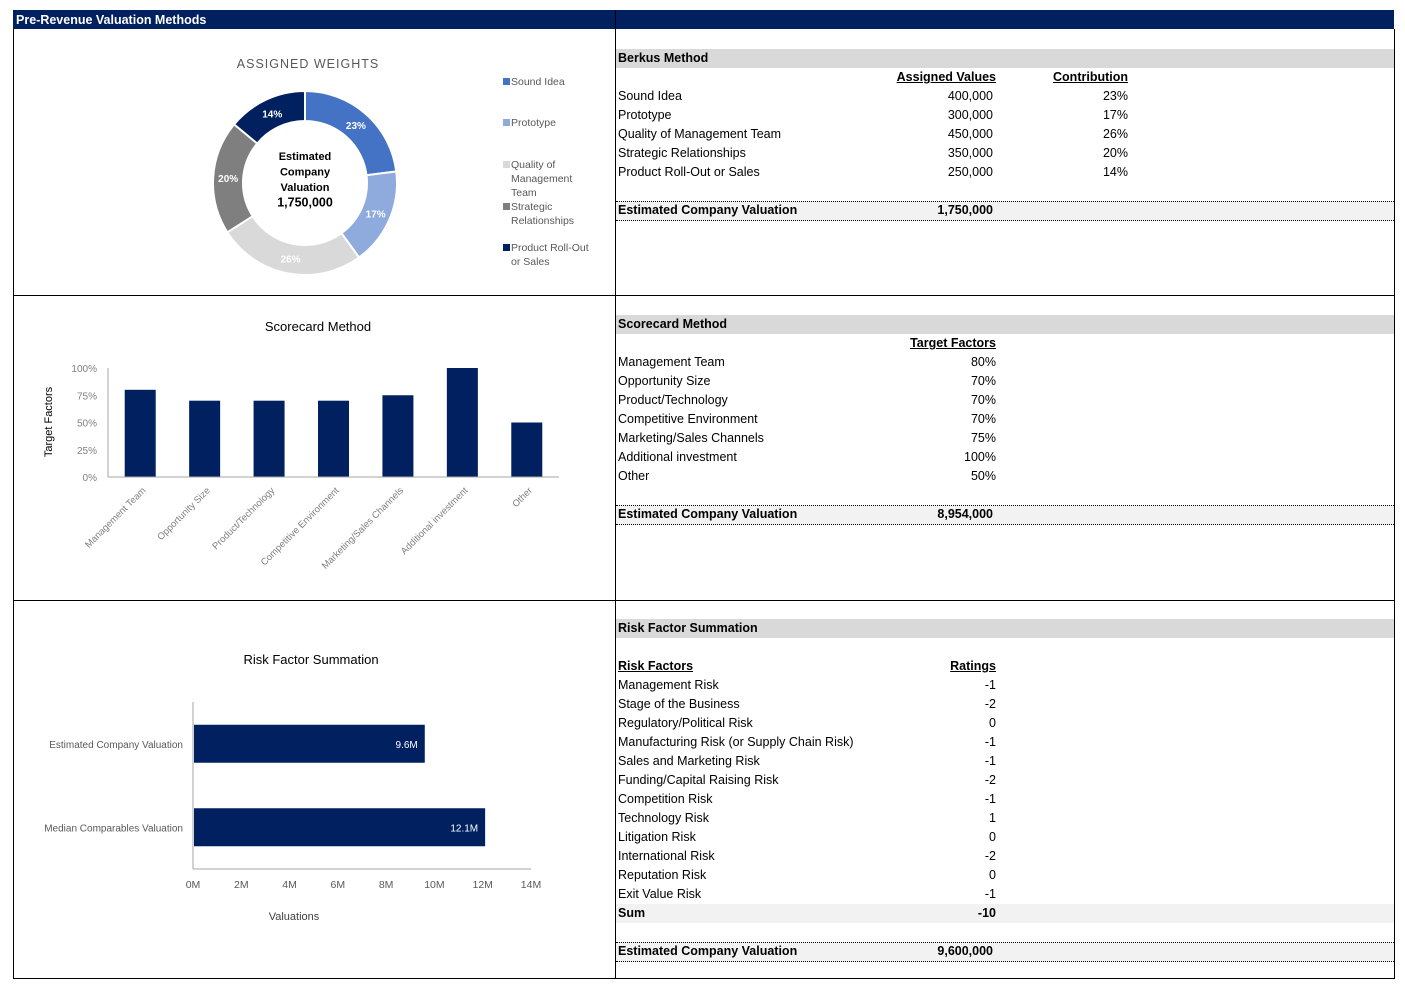 The height and width of the screenshot is (991, 1405). I want to click on chart-title: ASSIGNED WEIGHTS, so click(308, 64).